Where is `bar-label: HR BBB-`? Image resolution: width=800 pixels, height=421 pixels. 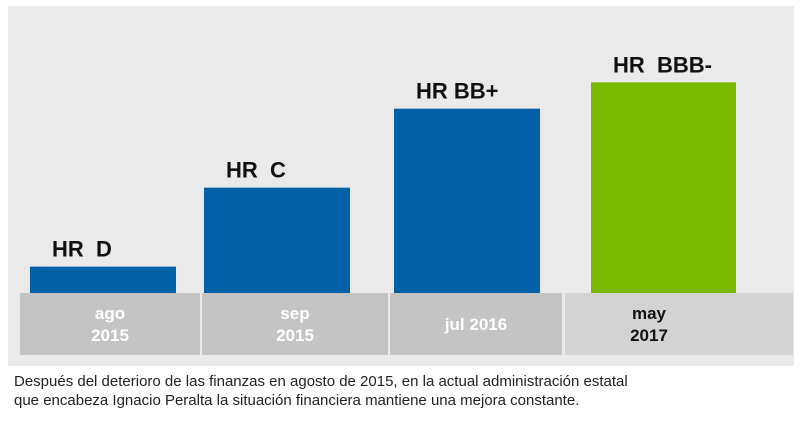
bar-label: HR BBB- is located at coordinates (662, 64).